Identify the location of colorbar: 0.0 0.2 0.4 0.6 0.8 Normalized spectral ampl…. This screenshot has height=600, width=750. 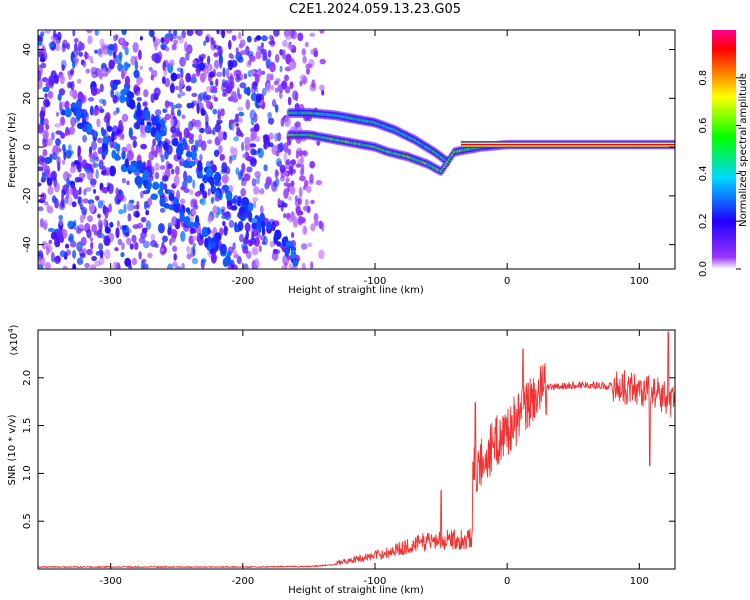
(723, 153).